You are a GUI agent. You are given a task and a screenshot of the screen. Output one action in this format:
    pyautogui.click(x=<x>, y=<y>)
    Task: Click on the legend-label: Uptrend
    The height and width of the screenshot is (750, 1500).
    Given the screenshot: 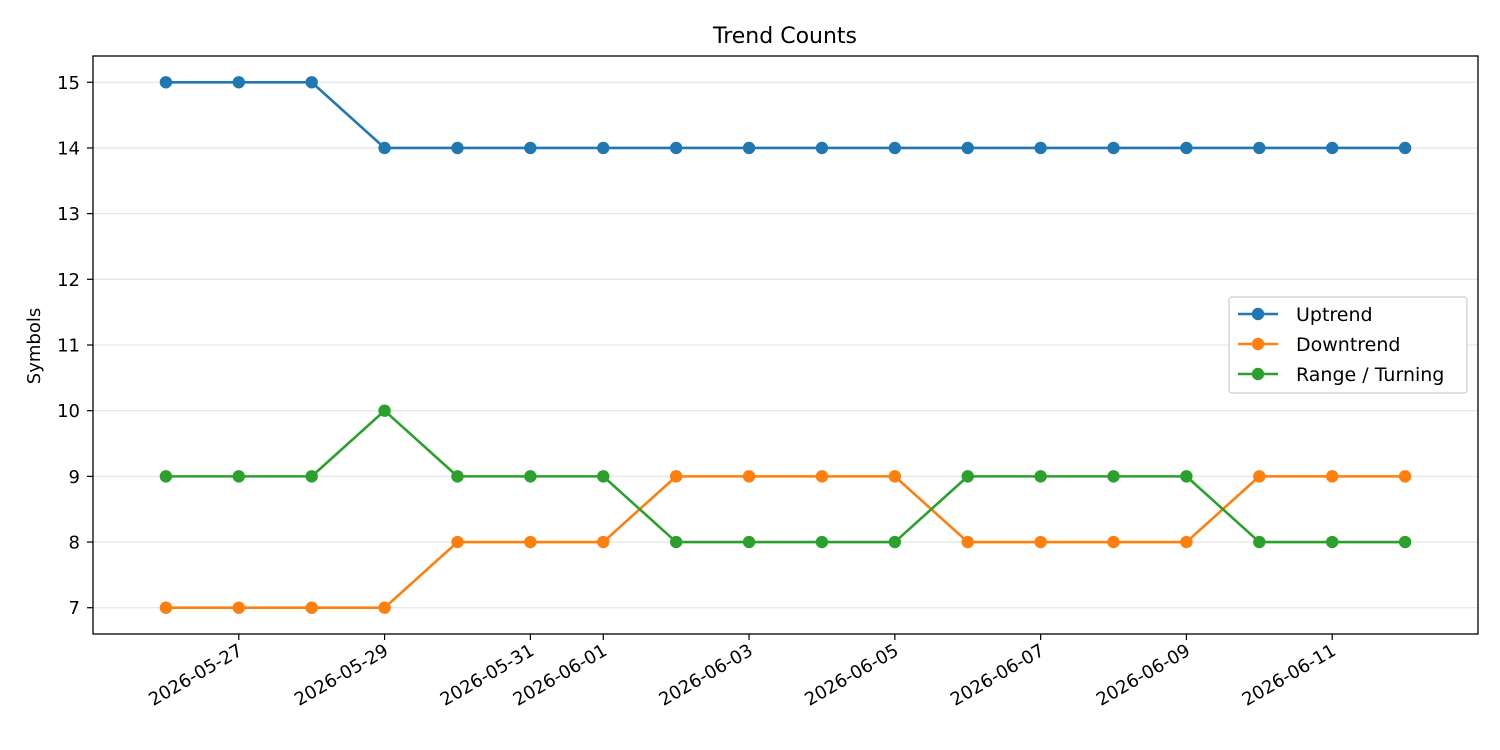 What is the action you would take?
    pyautogui.click(x=1334, y=315)
    